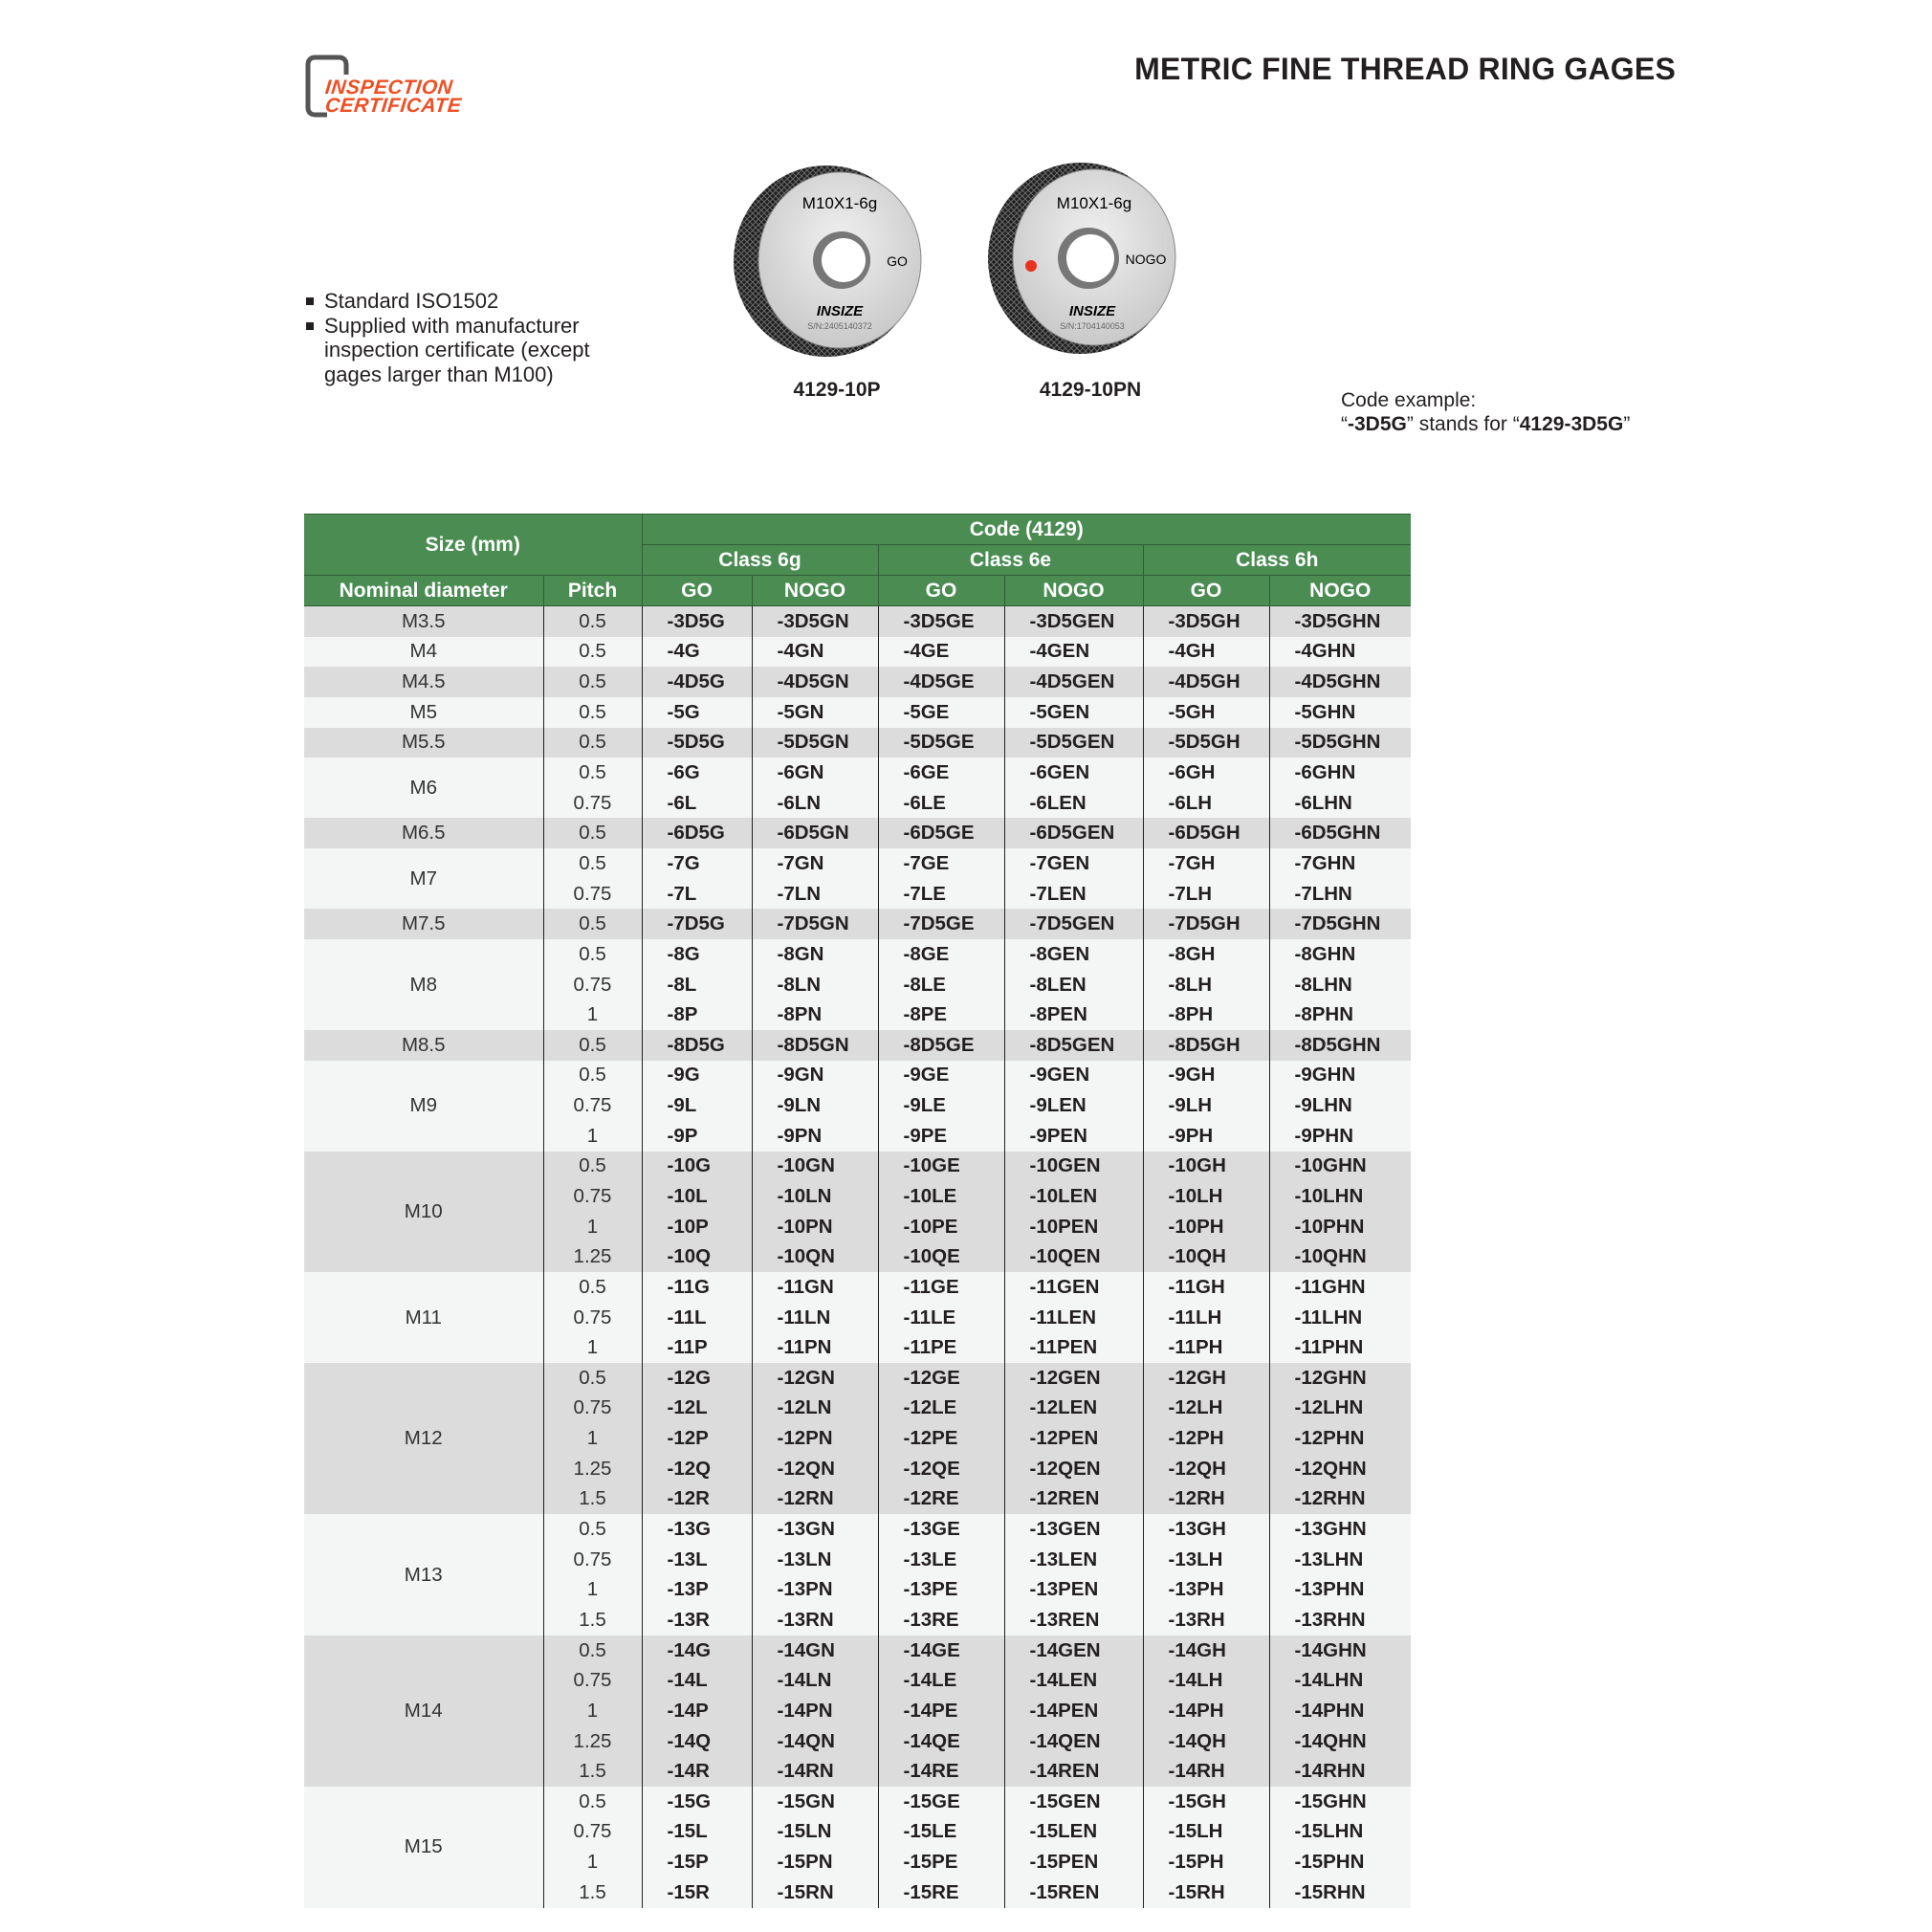 The image size is (1932, 1932). Describe the element at coordinates (1206, 621) in the screenshot. I see `go-6h-cell: -3D5GH` at that location.